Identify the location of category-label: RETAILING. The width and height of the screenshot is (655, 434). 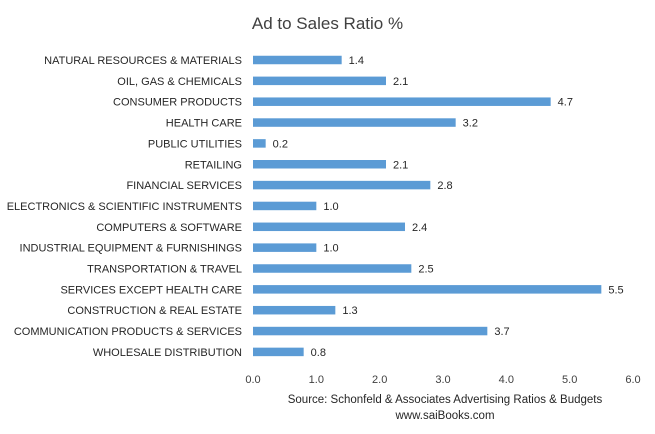
(213, 165).